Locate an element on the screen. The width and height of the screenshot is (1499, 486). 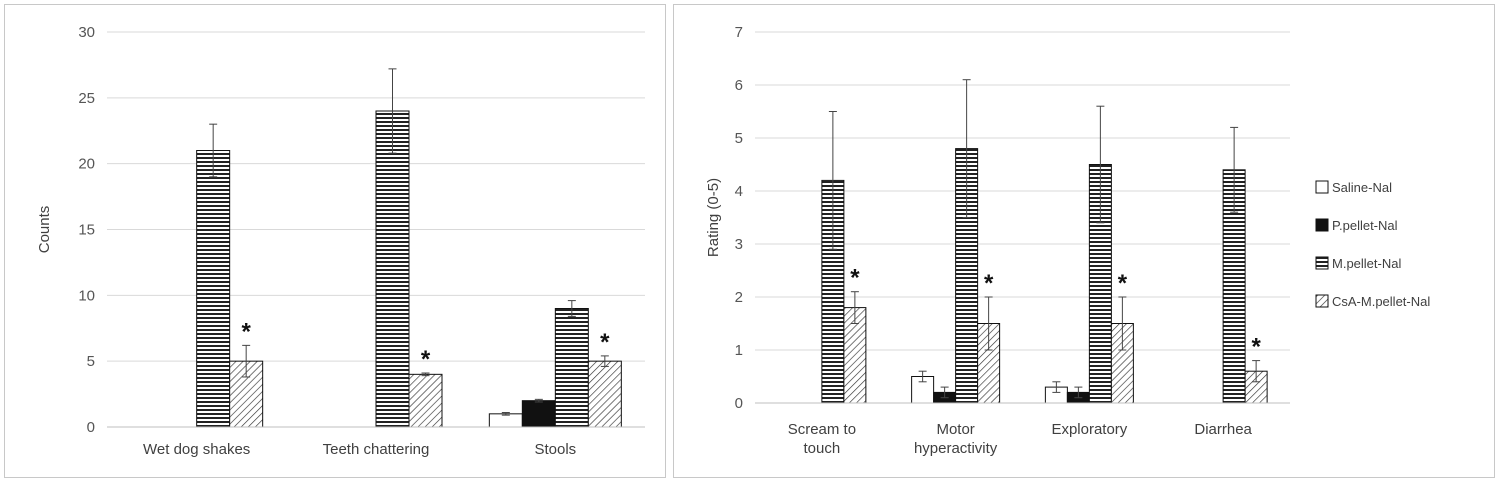
x-category-label: touch is located at coordinates (822, 448).